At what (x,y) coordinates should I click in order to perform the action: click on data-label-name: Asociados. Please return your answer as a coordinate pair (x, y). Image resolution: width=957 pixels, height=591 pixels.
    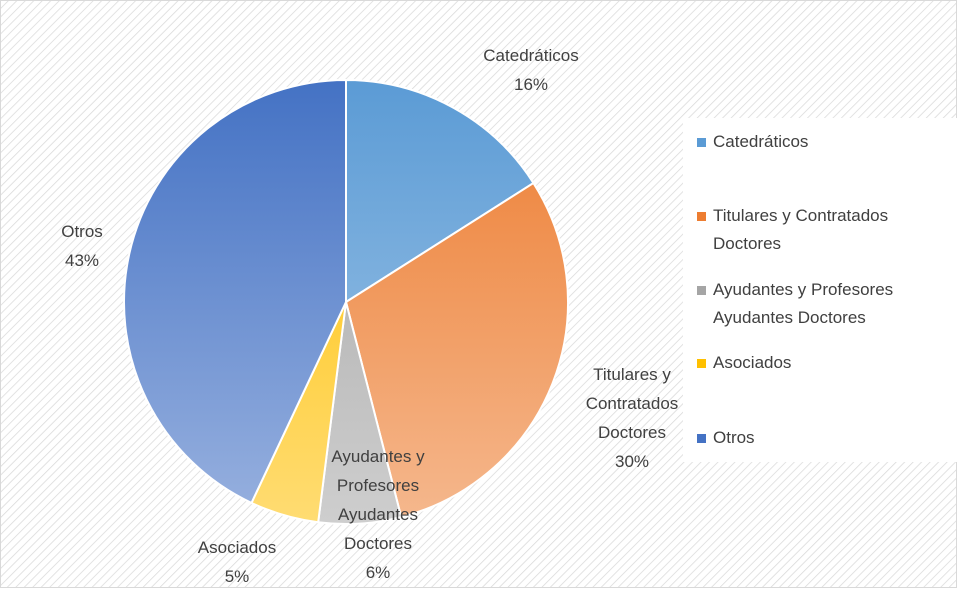
    Looking at the image, I should click on (237, 547).